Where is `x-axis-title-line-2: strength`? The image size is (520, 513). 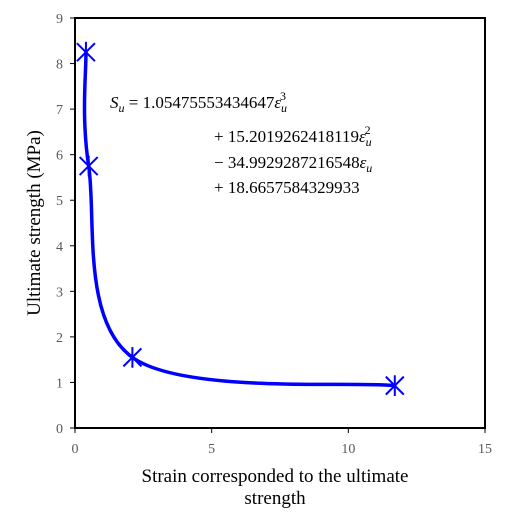 x-axis-title-line-2: strength is located at coordinates (275, 498).